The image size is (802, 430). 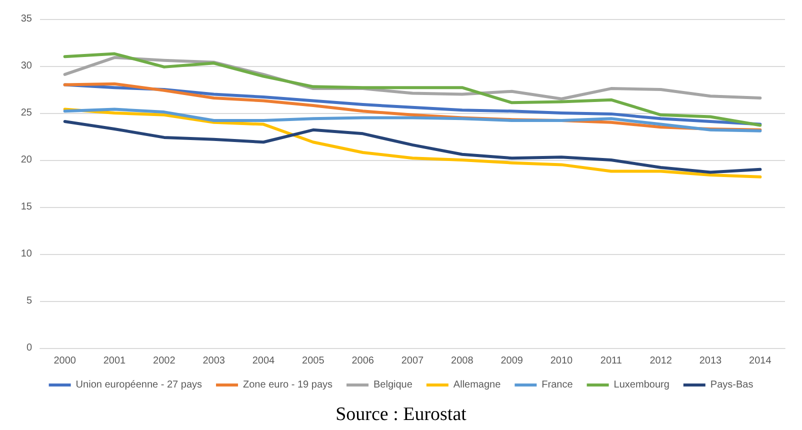 What do you see at coordinates (642, 385) in the screenshot?
I see `legend-label: Luxembourg` at bounding box center [642, 385].